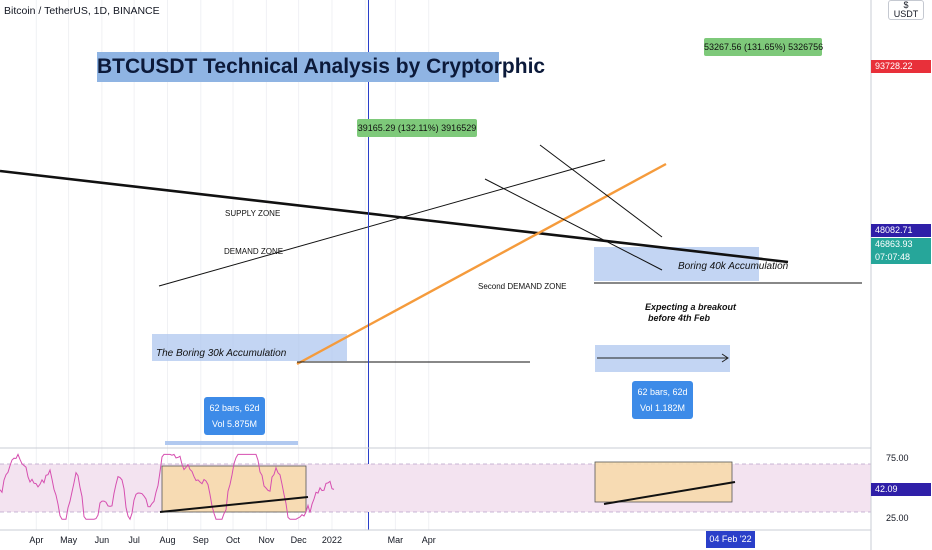 Image resolution: width=932 pixels, height=550 pixels. What do you see at coordinates (435, 488) in the screenshot?
I see `rsi-band` at bounding box center [435, 488].